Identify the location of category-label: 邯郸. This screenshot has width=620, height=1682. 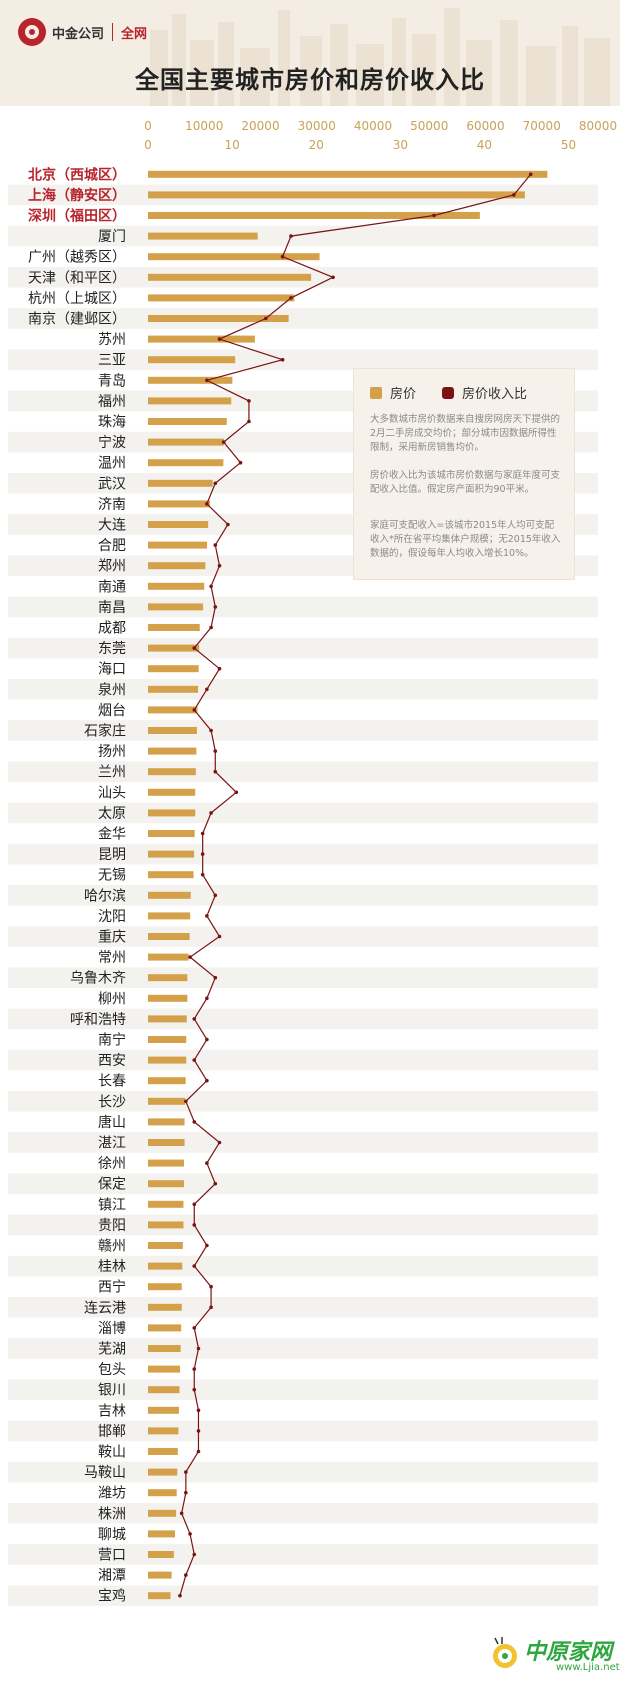
(112, 1432).